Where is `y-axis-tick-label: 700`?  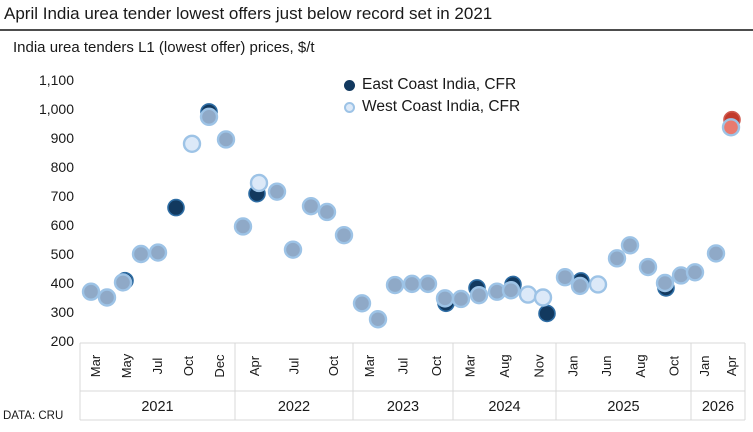 y-axis-tick-label: 700 is located at coordinates (63, 196).